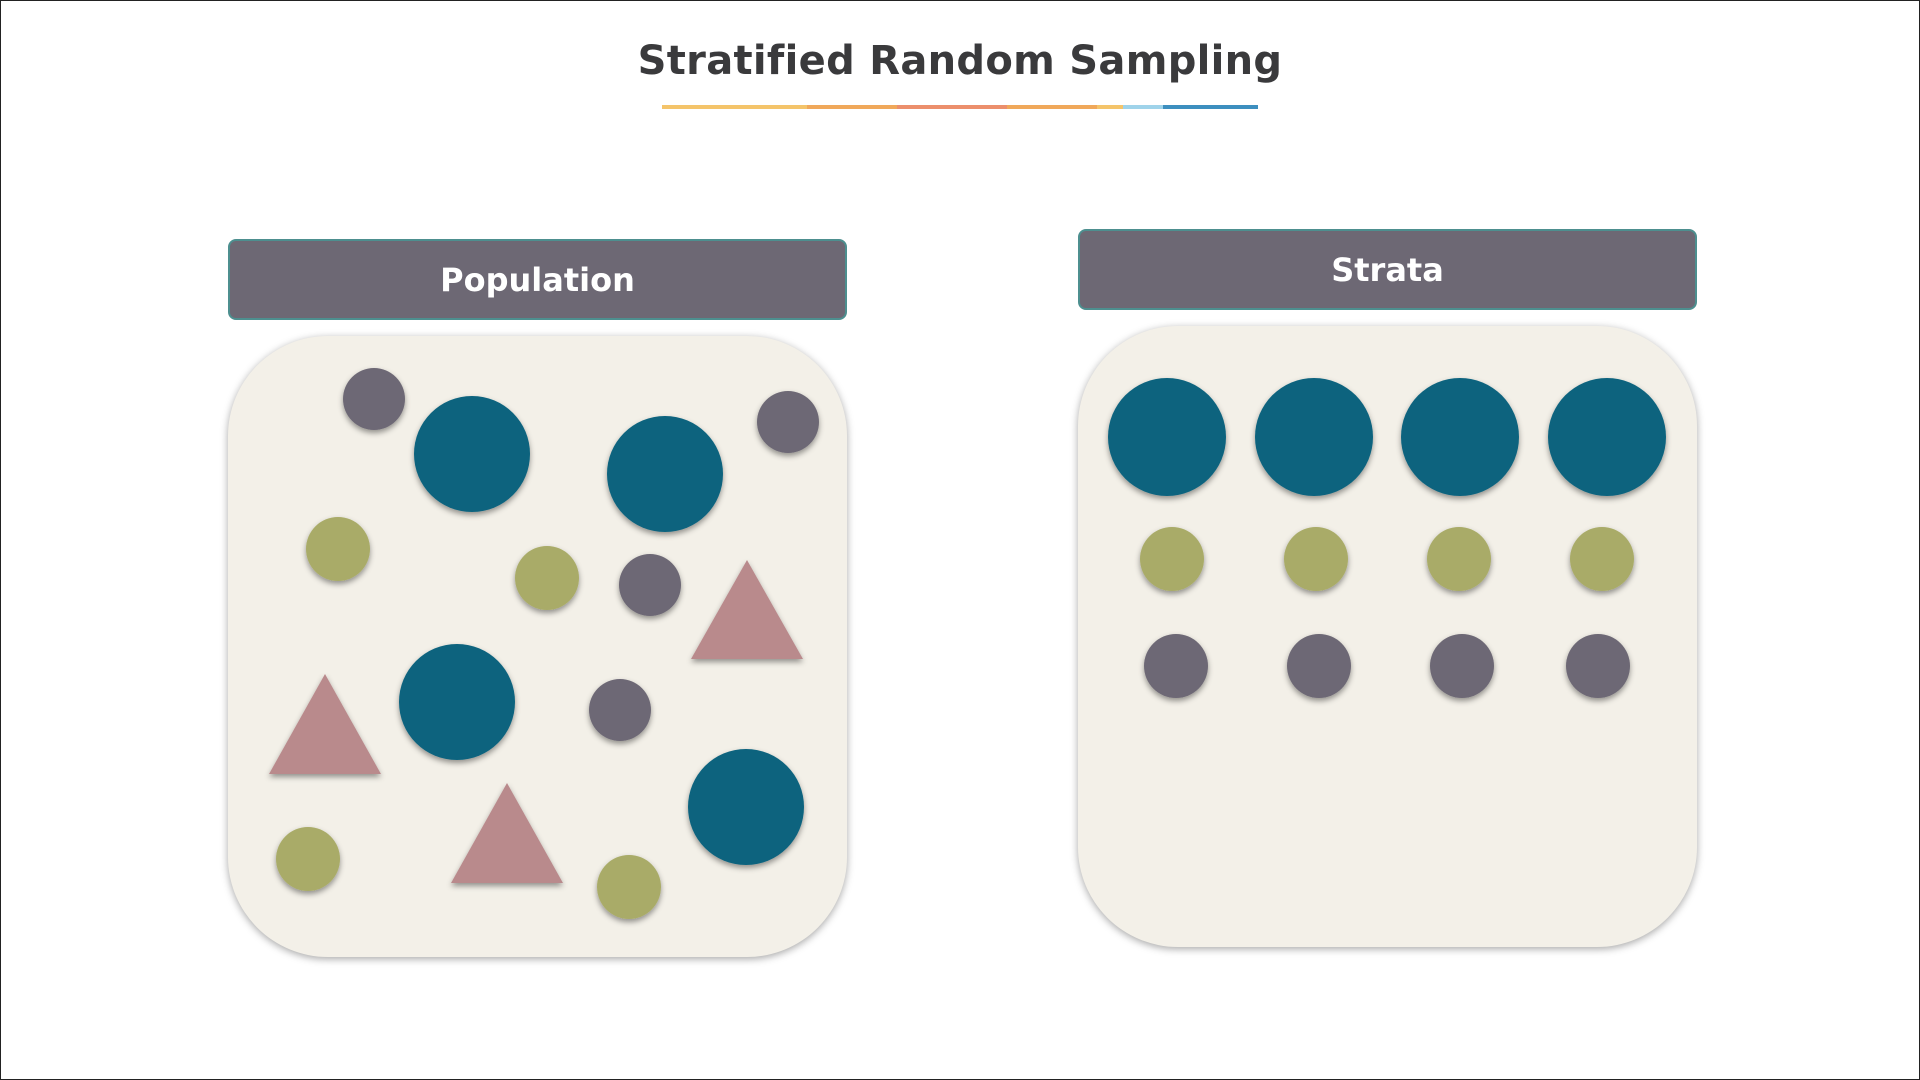  Describe the element at coordinates (960, 107) in the screenshot. I see `title-underline` at that location.